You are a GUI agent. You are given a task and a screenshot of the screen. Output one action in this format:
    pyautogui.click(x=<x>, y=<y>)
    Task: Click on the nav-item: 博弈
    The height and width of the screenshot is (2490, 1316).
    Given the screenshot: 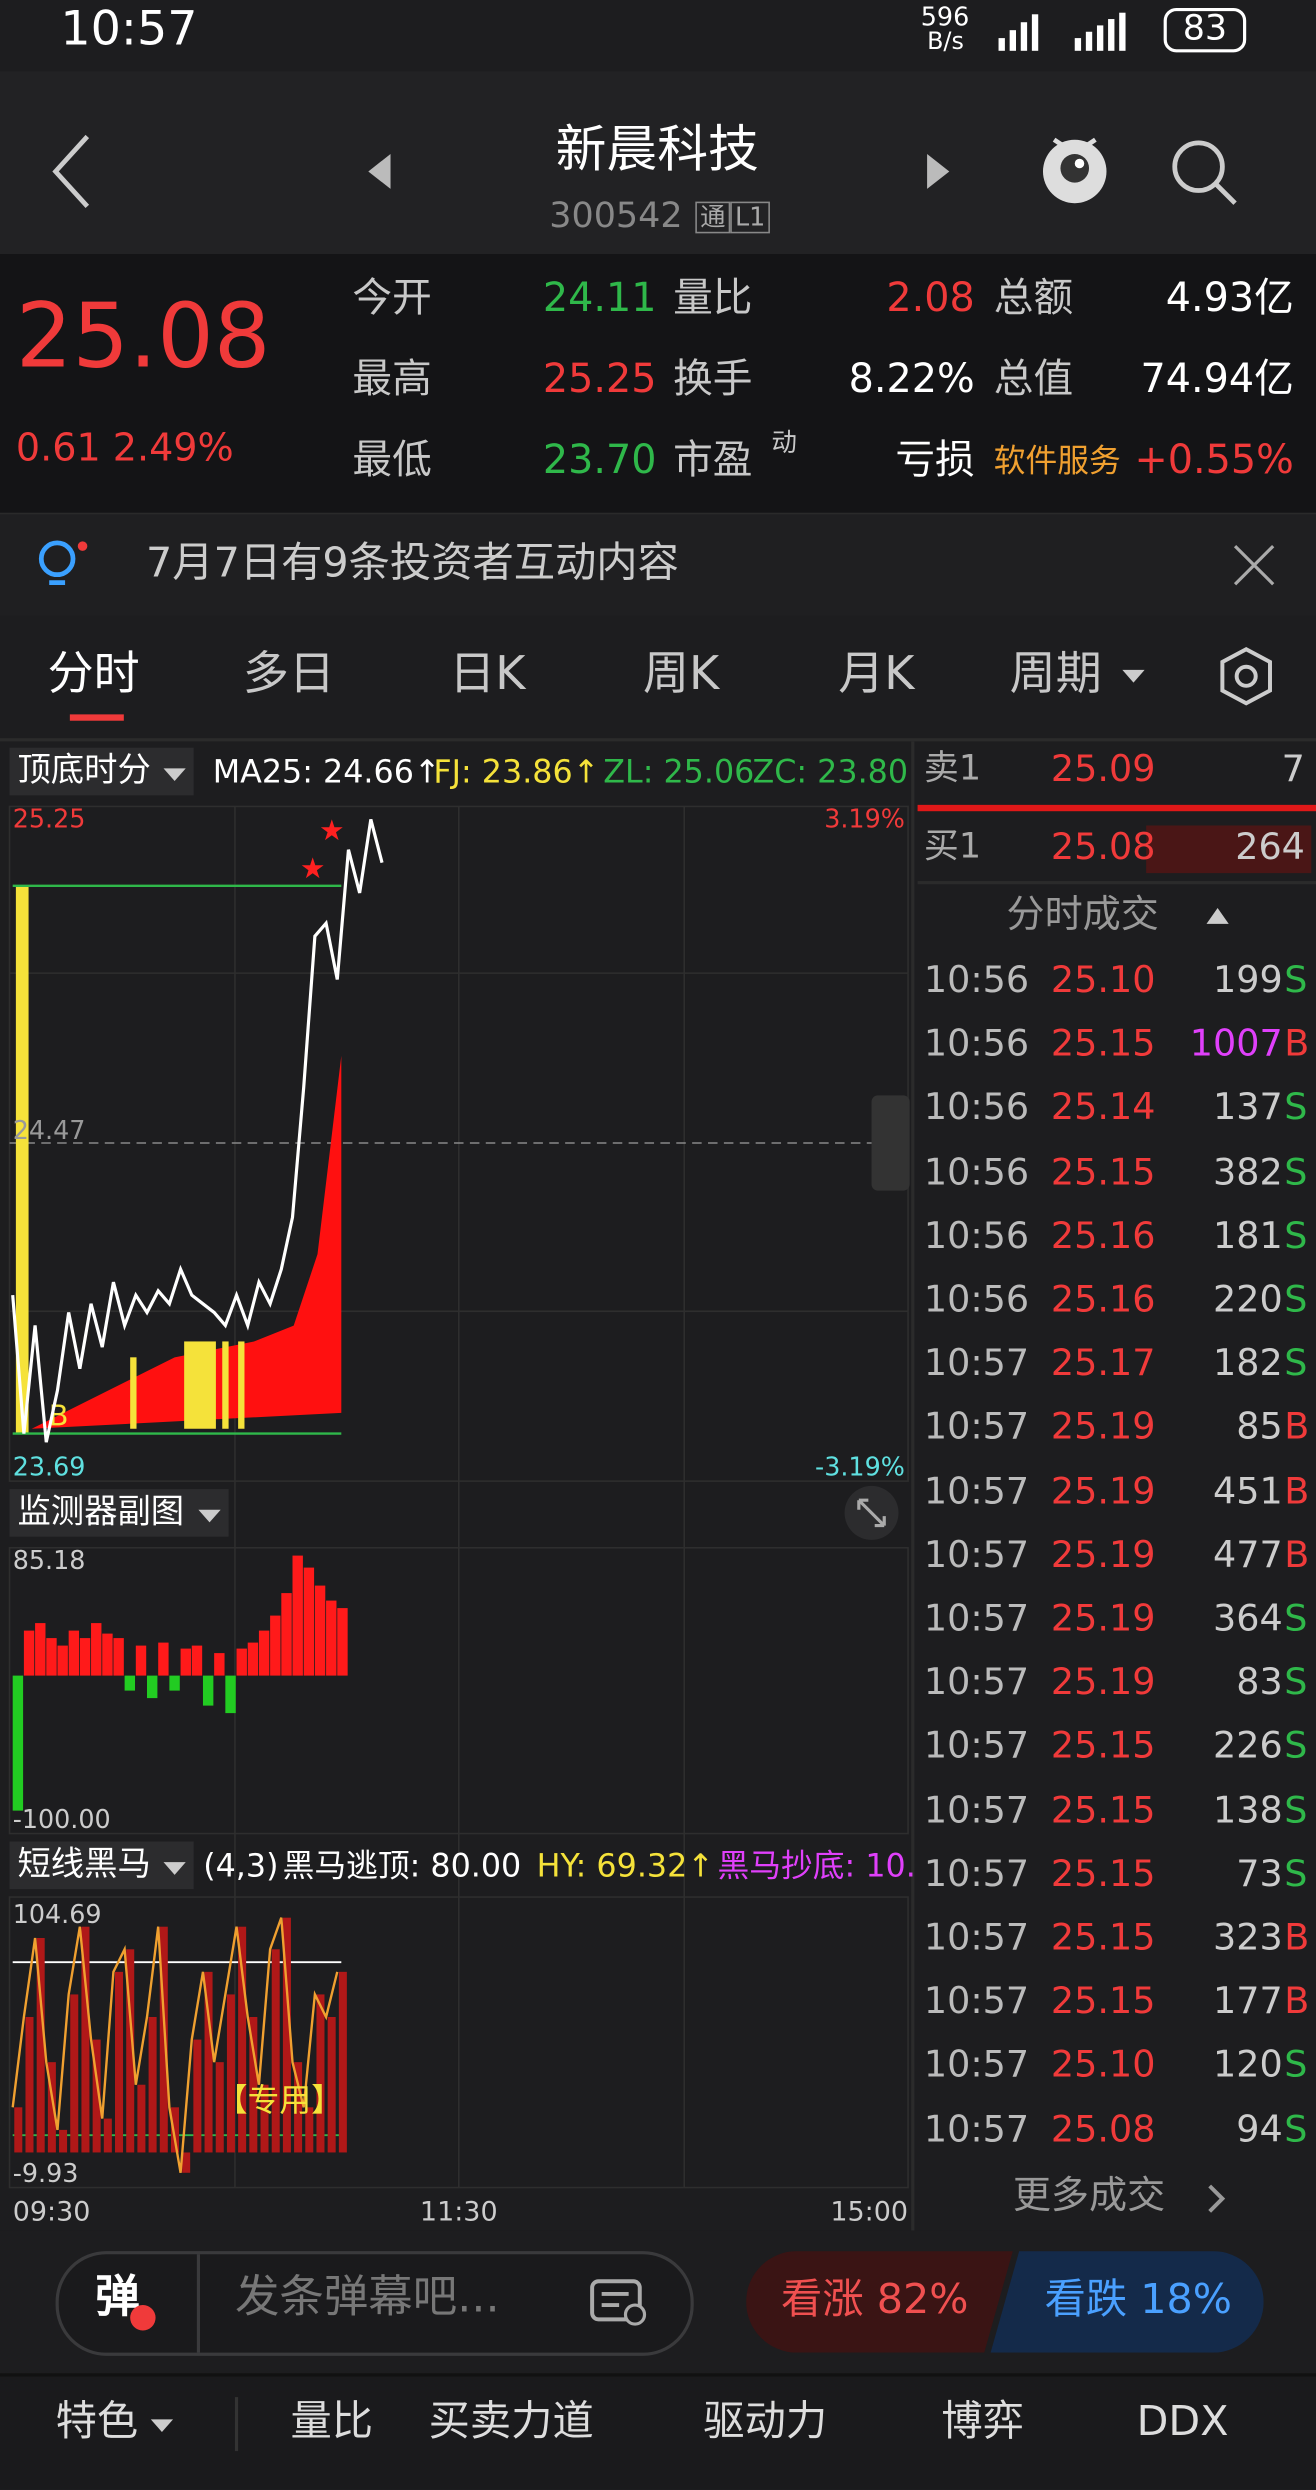 What is the action you would take?
    pyautogui.click(x=982, y=2422)
    